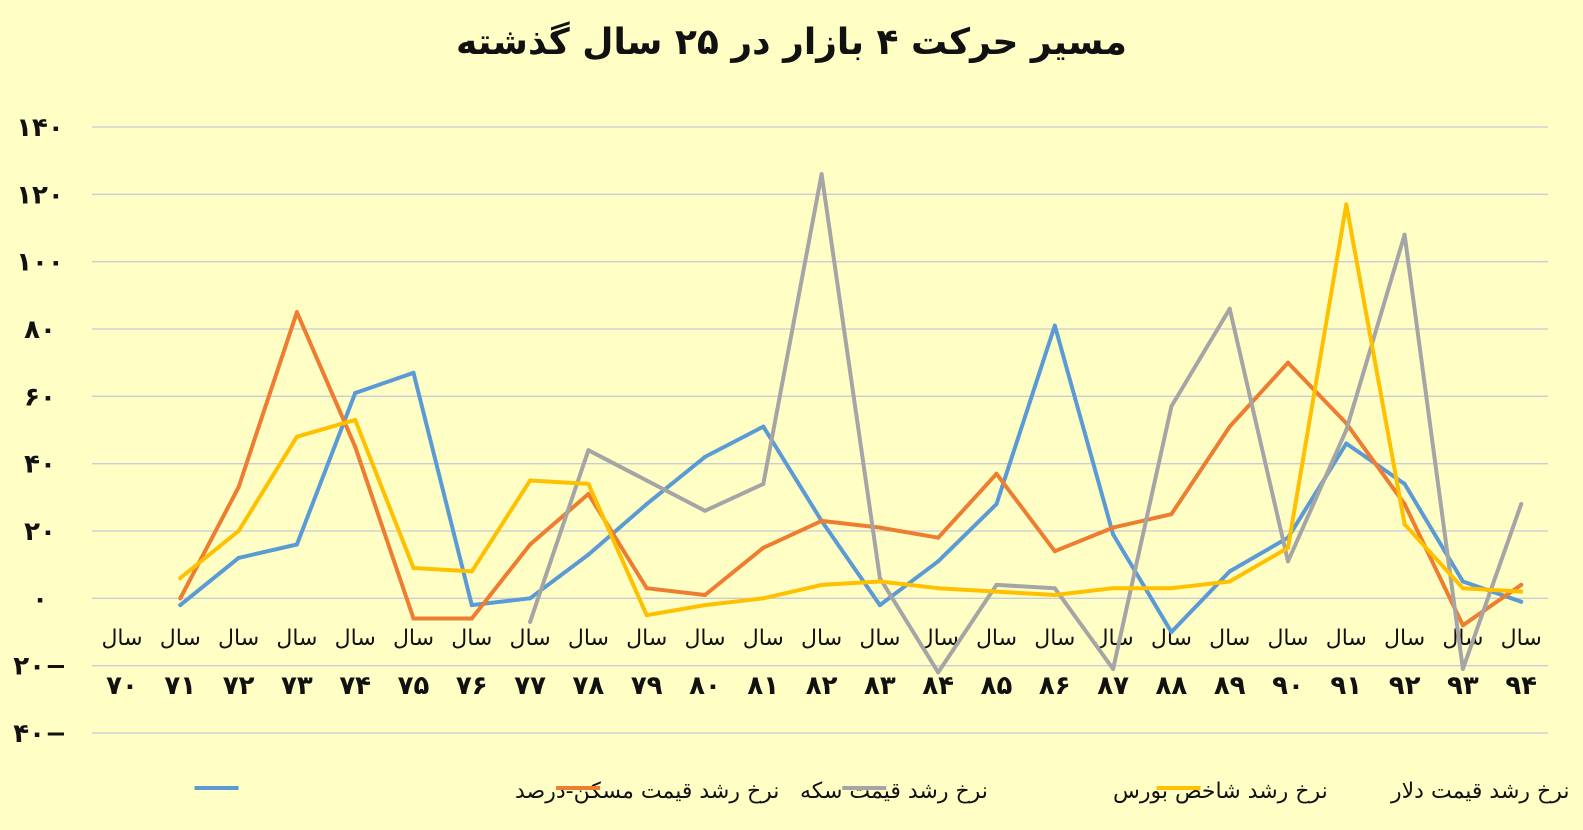 This screenshot has width=1583, height=830. What do you see at coordinates (1405, 686) in the screenshot?
I see `x-tick-label: ۹۲` at bounding box center [1405, 686].